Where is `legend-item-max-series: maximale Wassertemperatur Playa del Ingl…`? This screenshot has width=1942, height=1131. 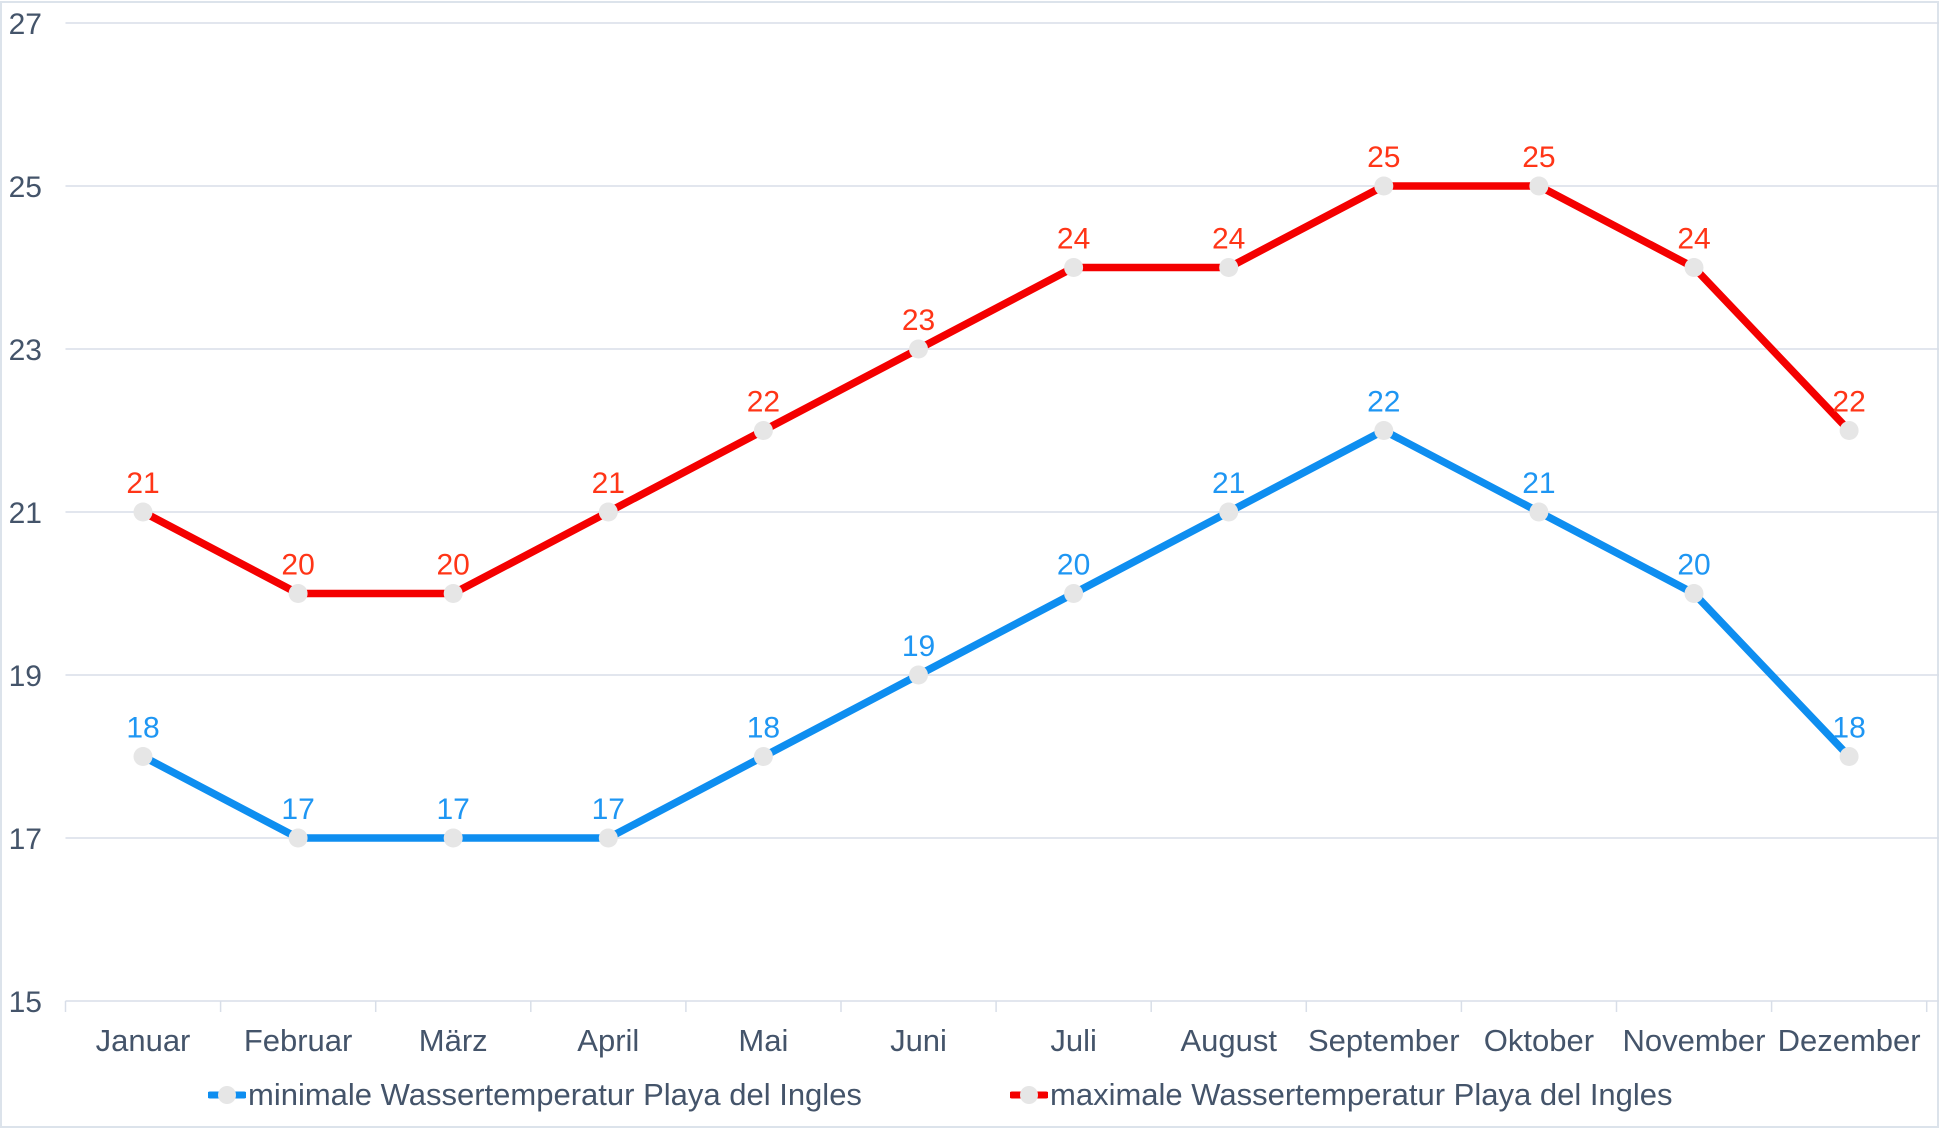 legend-item-max-series: maximale Wassertemperatur Playa del Ingl… is located at coordinates (1341, 1095).